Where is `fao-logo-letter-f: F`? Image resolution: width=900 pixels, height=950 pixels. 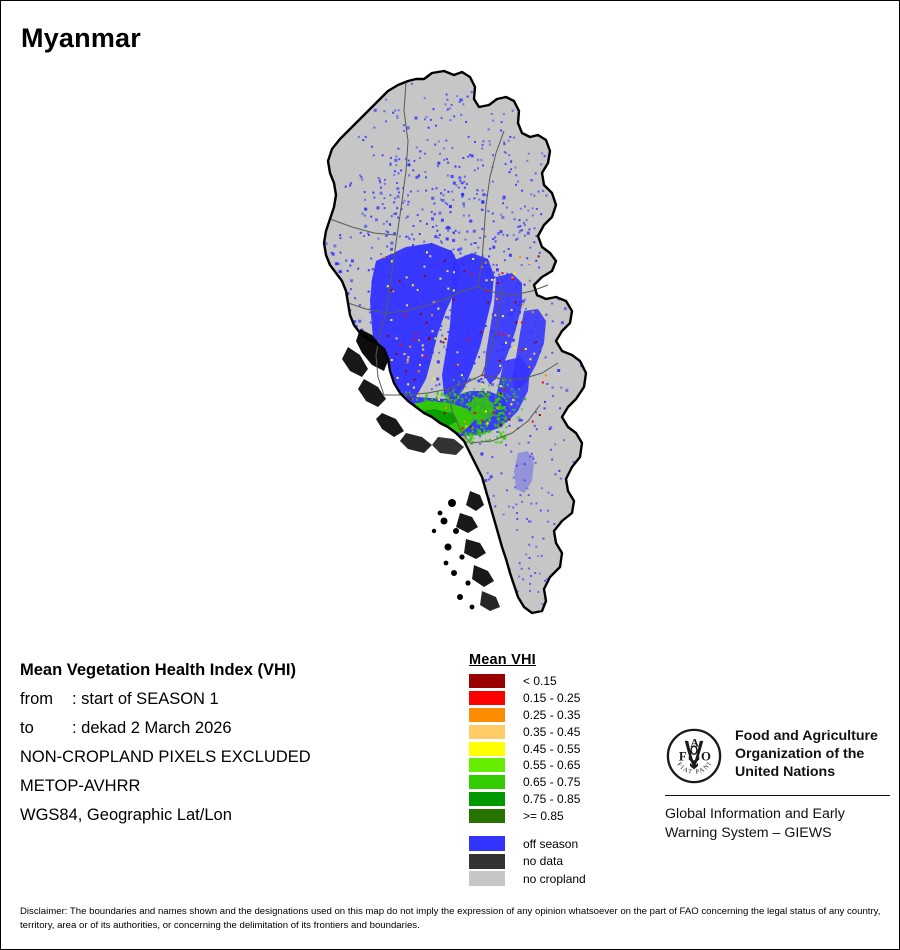
fao-logo-letter-f: F is located at coordinates (683, 757).